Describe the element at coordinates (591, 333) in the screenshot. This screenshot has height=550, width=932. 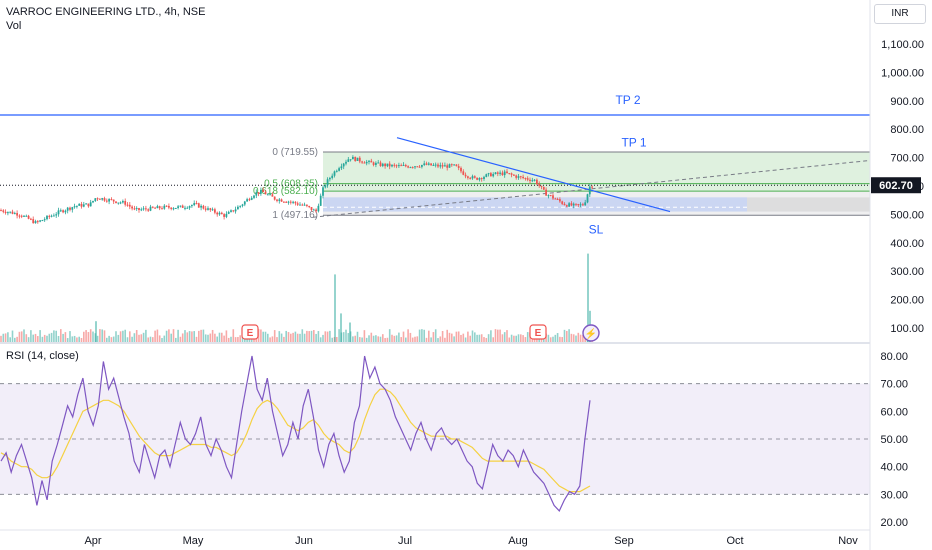
I see `flash-event-icon` at that location.